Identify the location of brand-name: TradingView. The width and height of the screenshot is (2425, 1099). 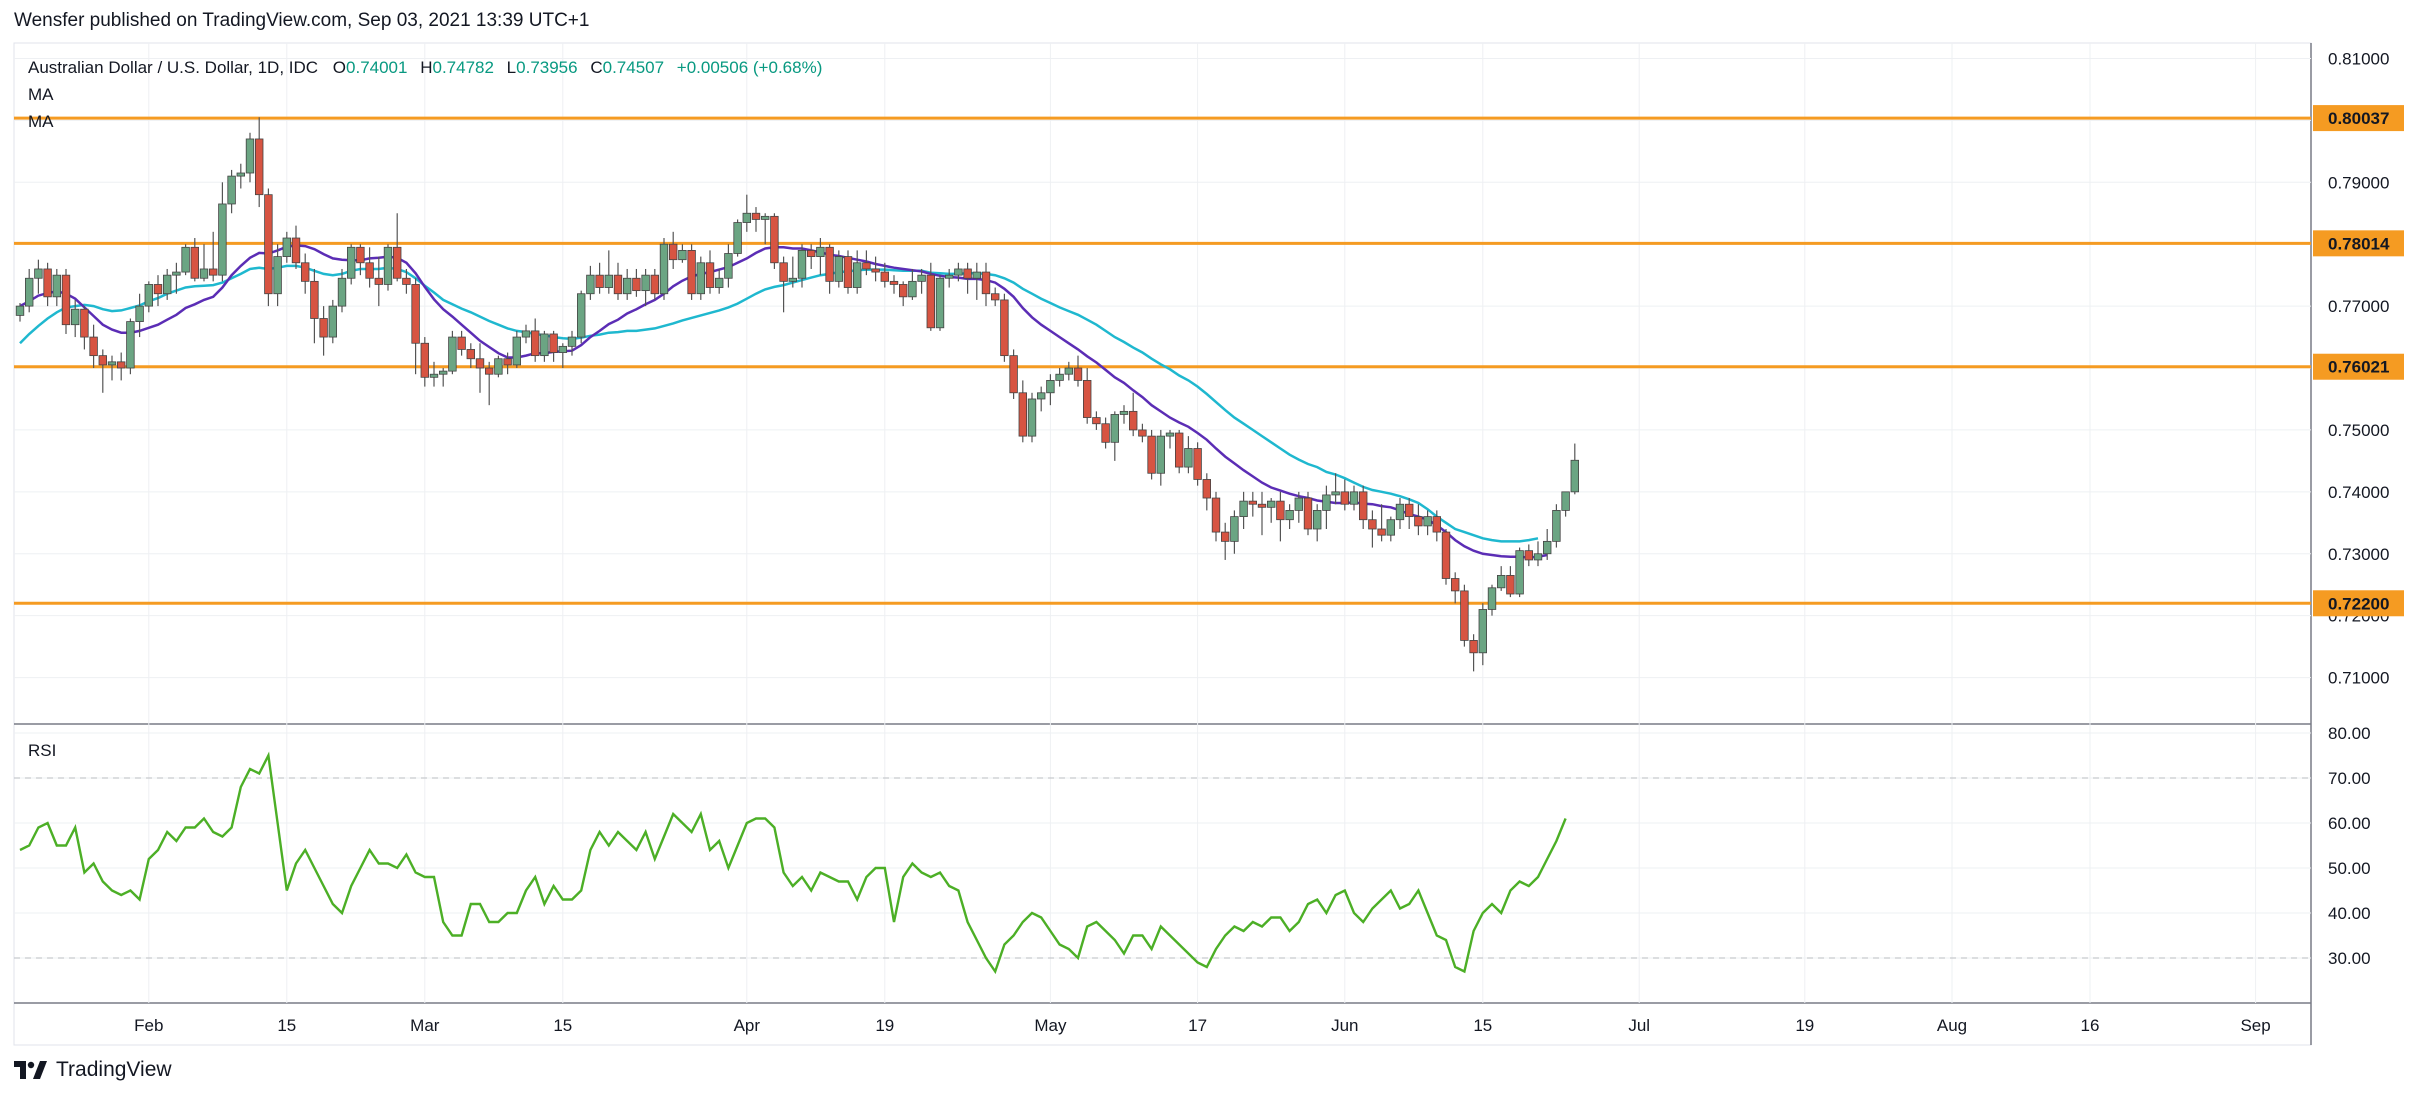
(114, 1069).